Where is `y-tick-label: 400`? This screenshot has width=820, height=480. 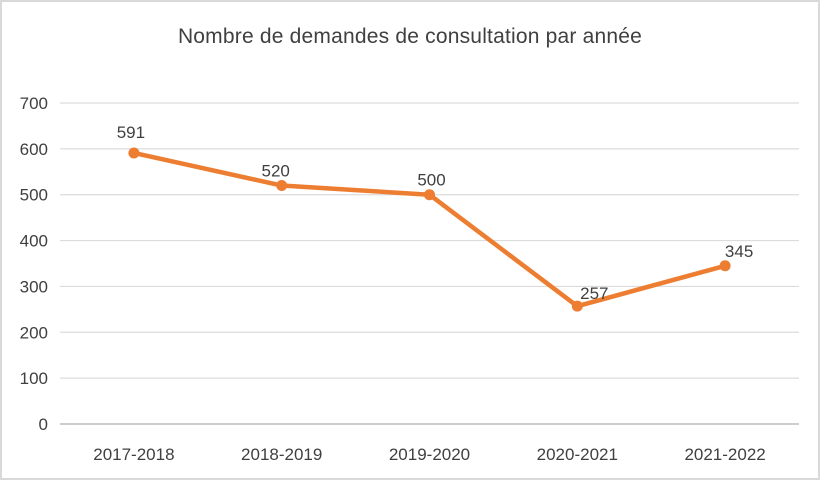 y-tick-label: 400 is located at coordinates (34, 241).